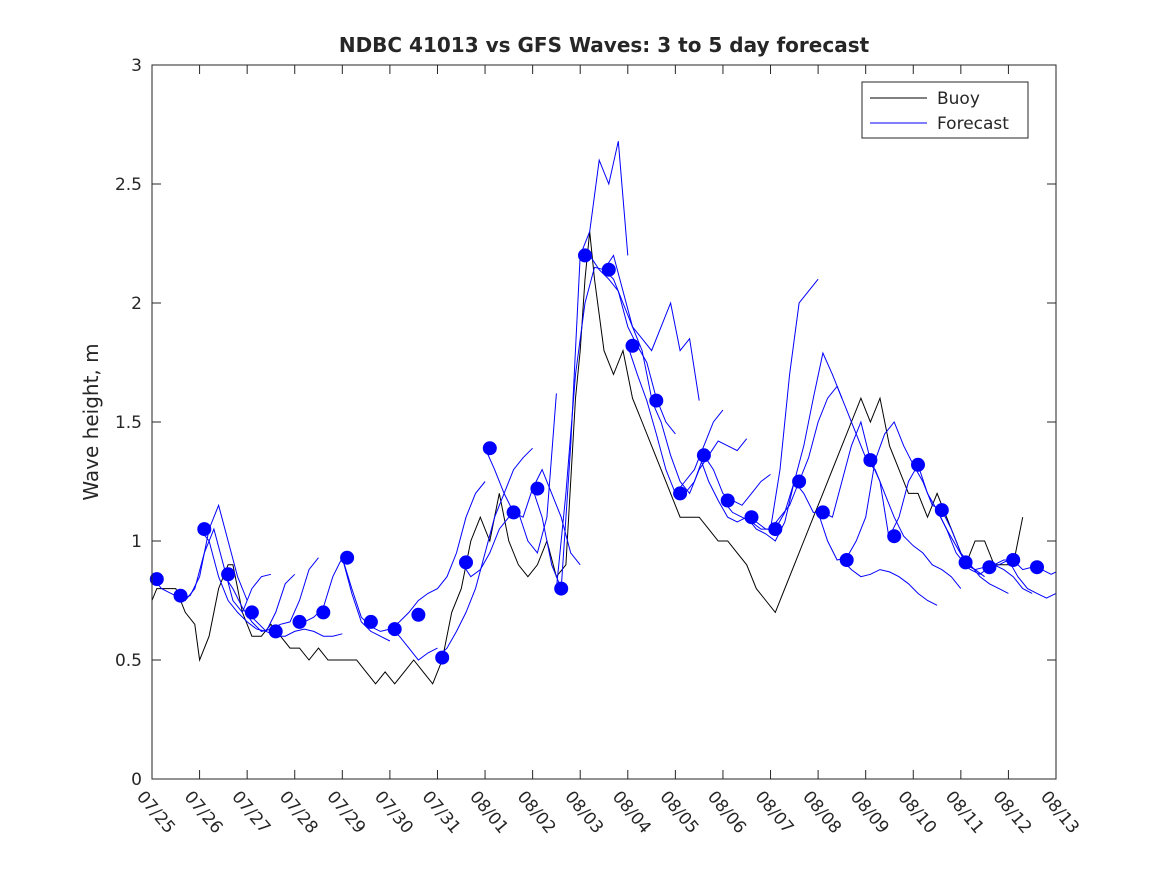  What do you see at coordinates (136, 542) in the screenshot?
I see `y-tick-label: 1` at bounding box center [136, 542].